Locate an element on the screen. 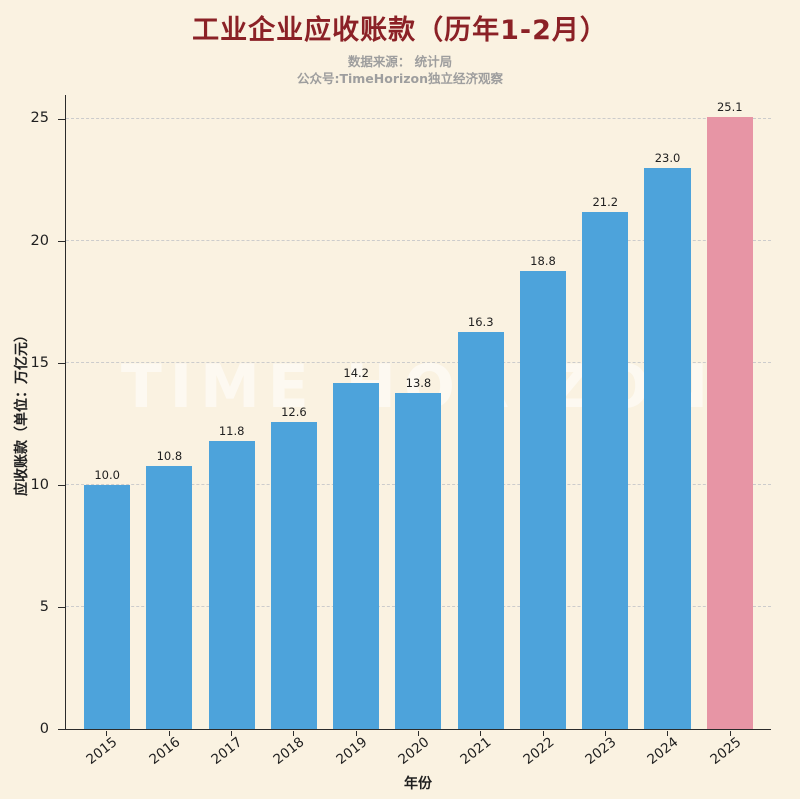  bar-value-label: 25.1 is located at coordinates (729, 106).